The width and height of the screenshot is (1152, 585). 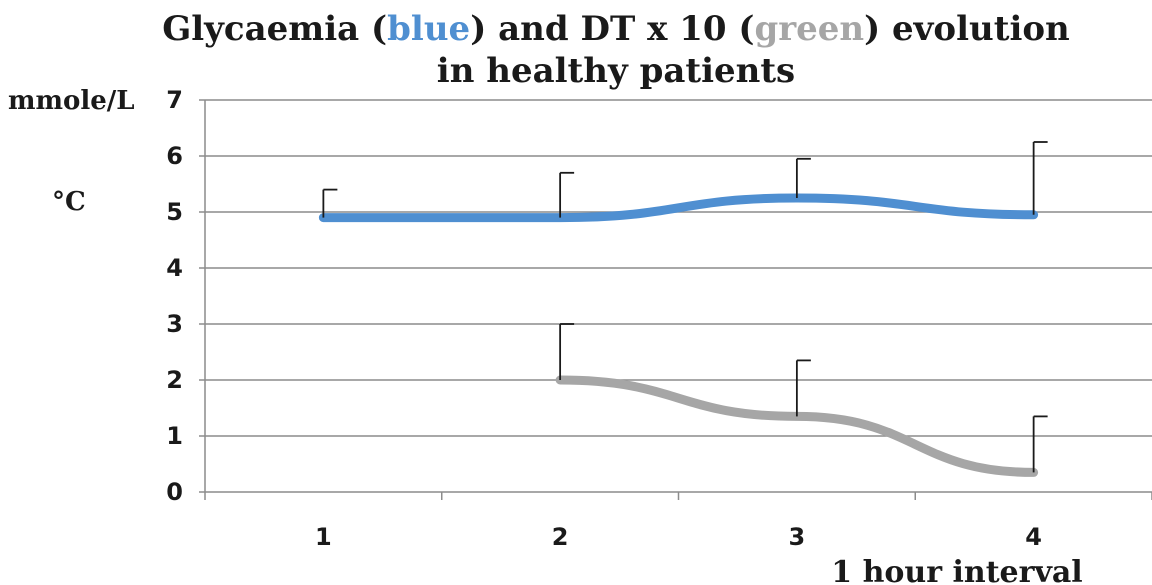 I want to click on chart-title-part-4: ) evolution, so click(x=967, y=29).